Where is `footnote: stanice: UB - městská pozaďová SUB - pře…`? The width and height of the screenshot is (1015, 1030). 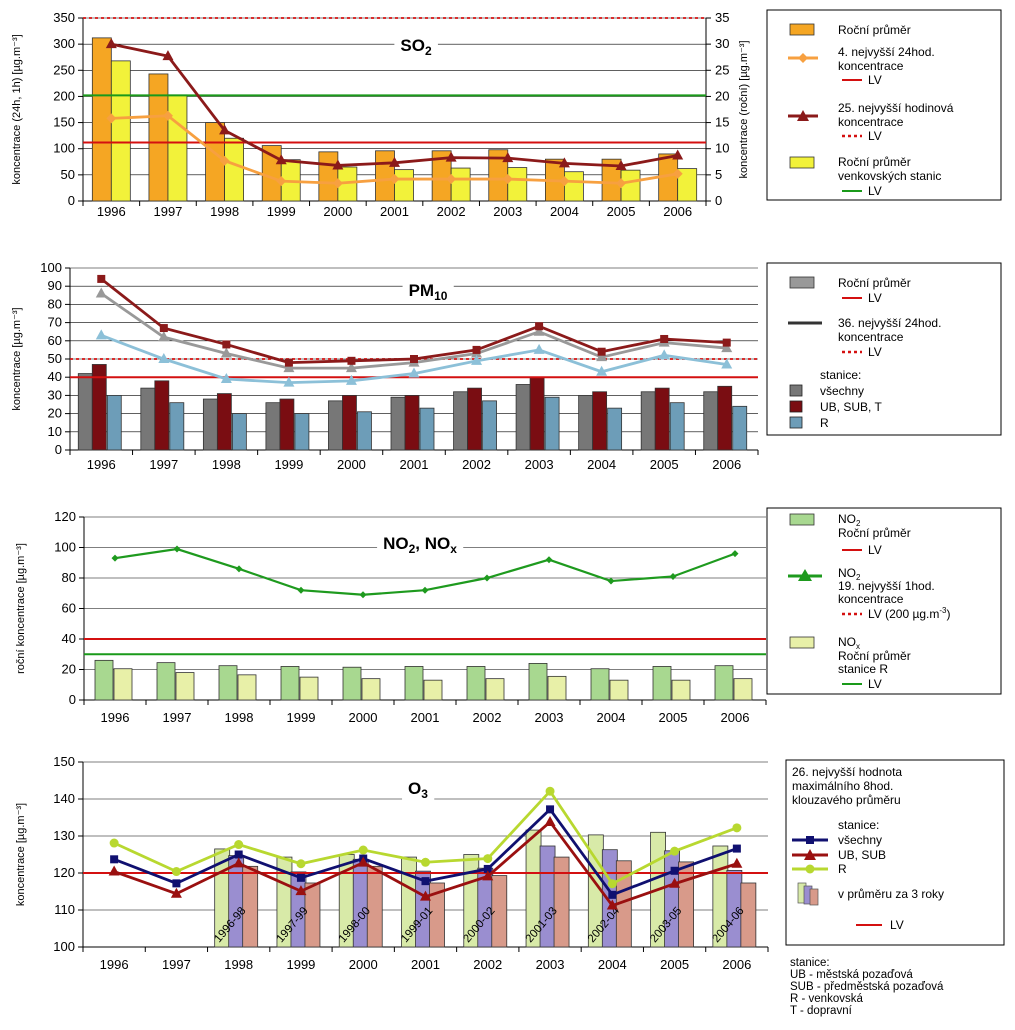 footnote: stanice: UB - městská pozaďová SUB - pře… is located at coordinates (867, 987).